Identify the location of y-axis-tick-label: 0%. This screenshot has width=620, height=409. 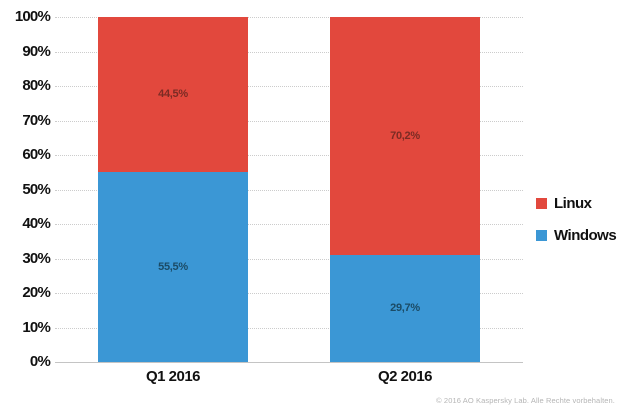
(40, 361).